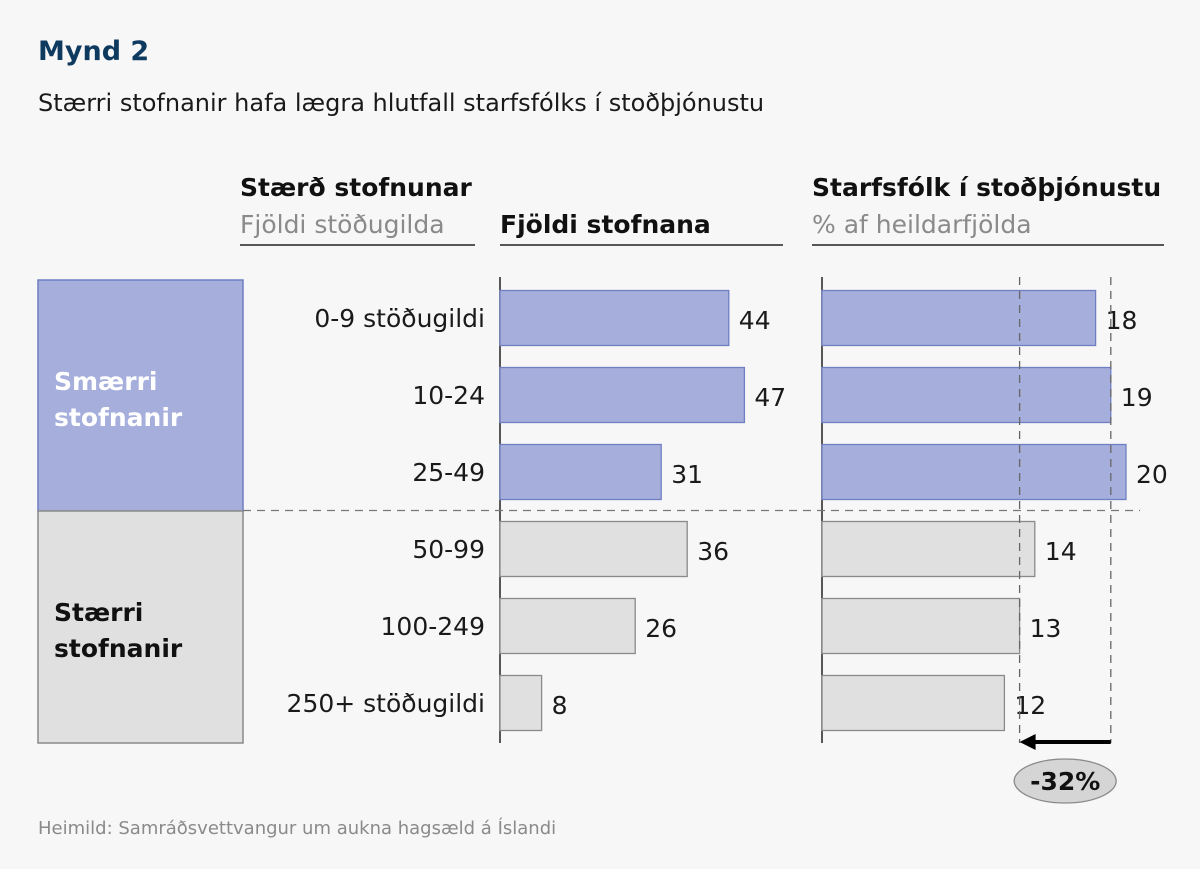 The height and width of the screenshot is (869, 1200). I want to click on reduction-badge-label: -32%, so click(1065, 781).